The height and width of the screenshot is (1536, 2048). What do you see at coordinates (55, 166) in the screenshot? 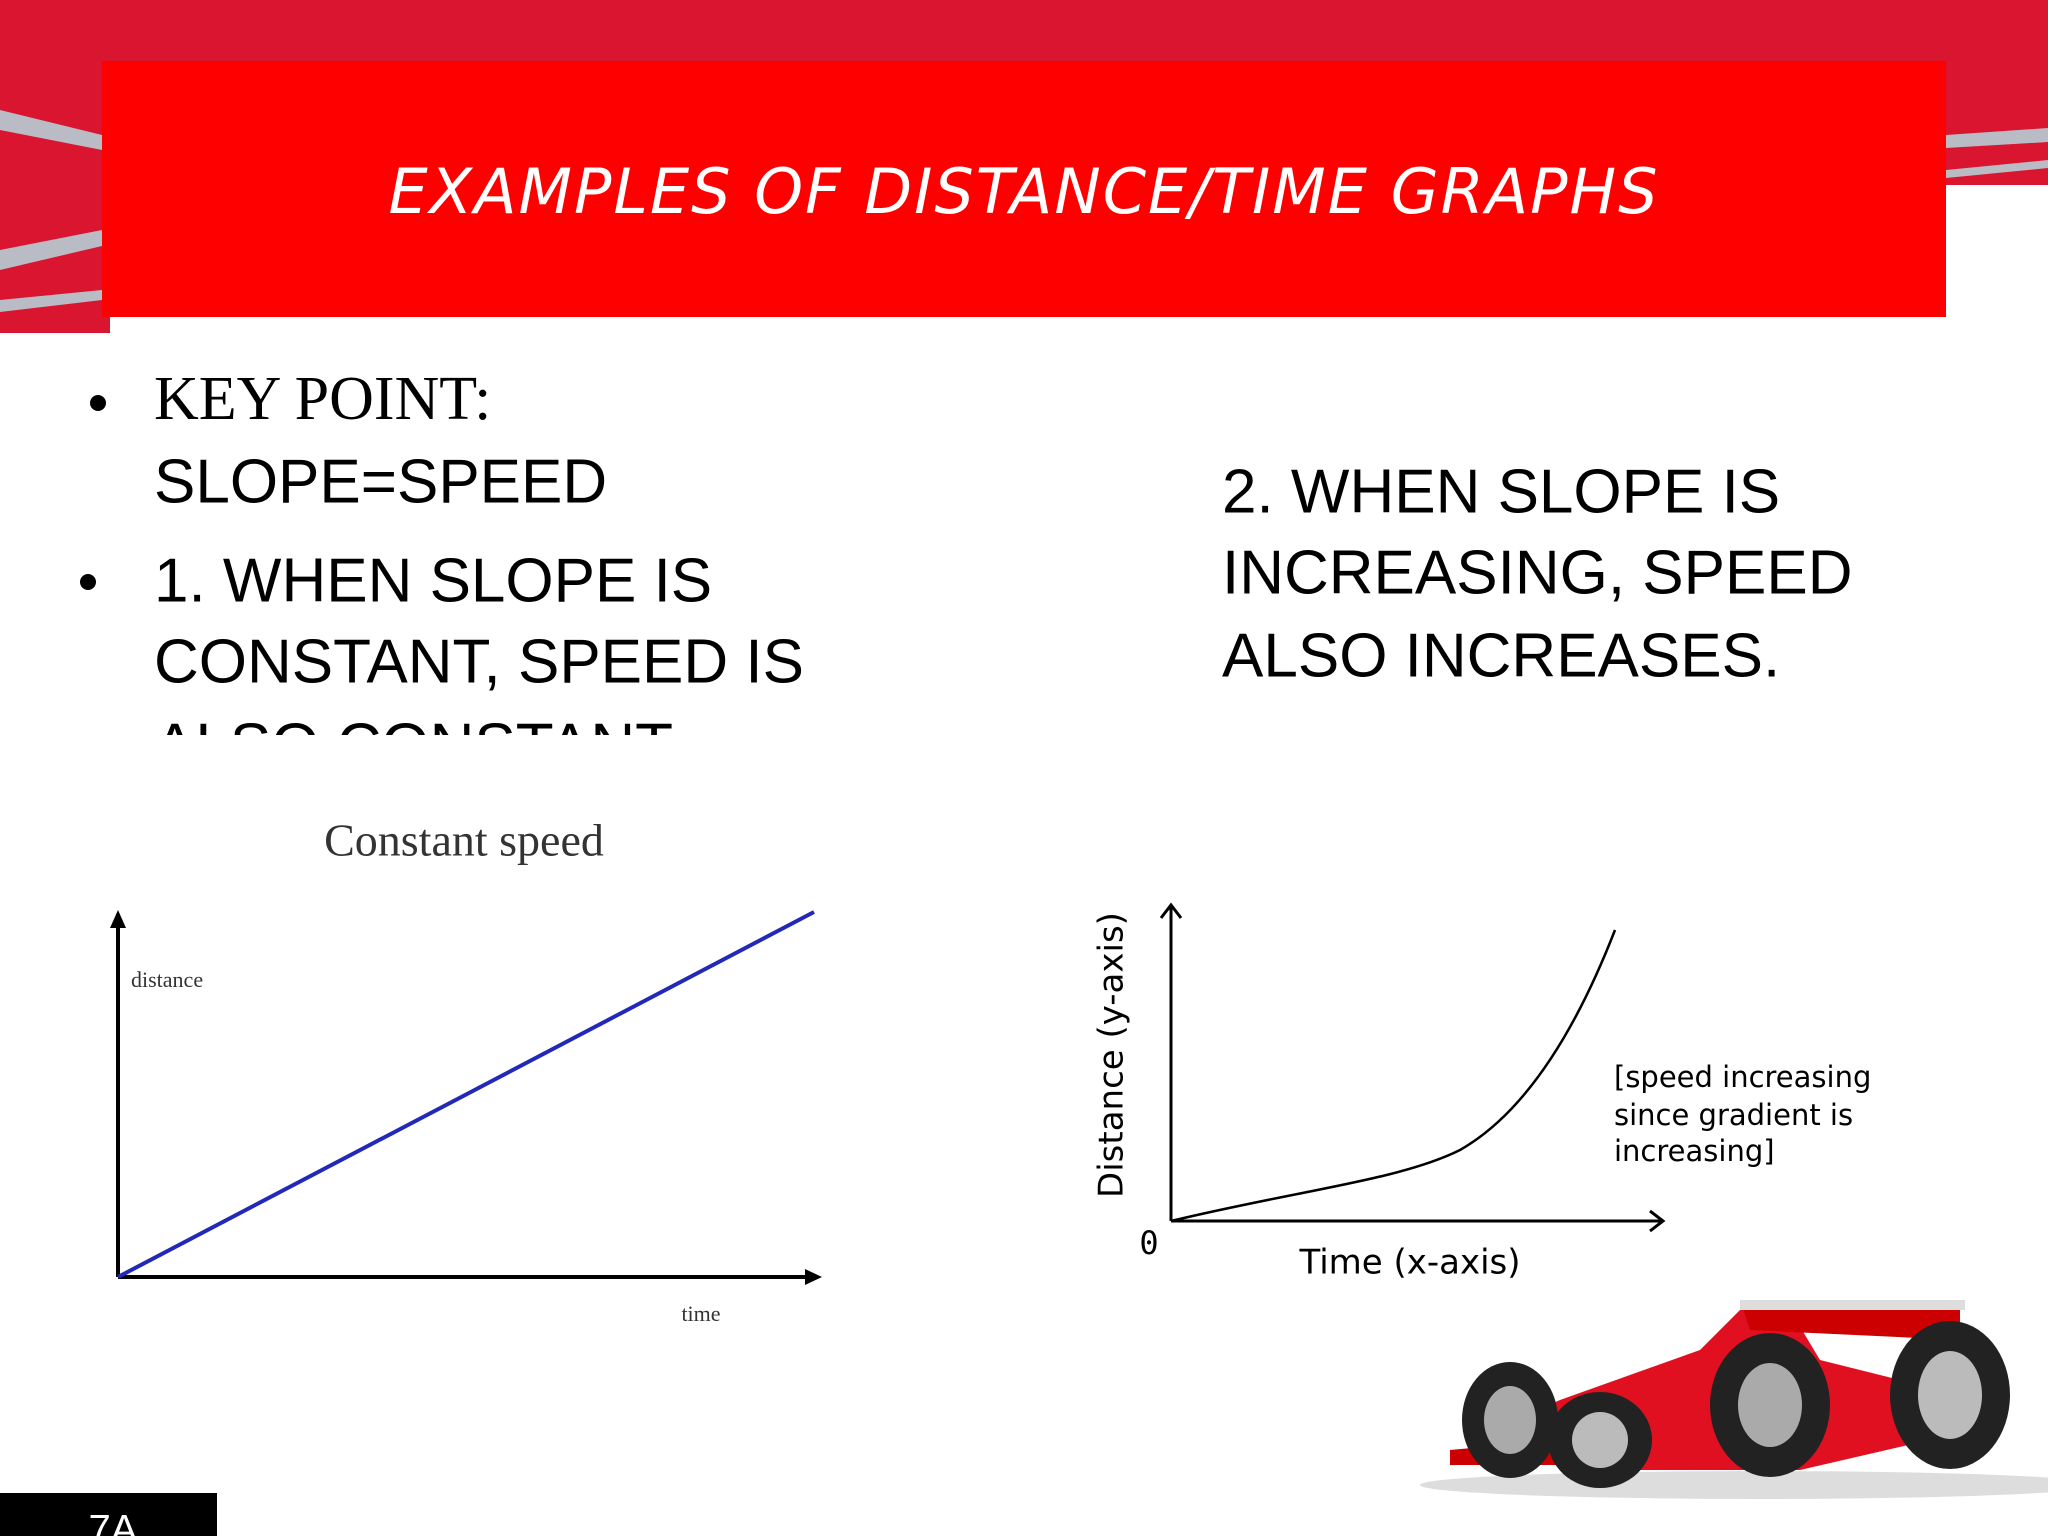
I see `header-band-left` at bounding box center [55, 166].